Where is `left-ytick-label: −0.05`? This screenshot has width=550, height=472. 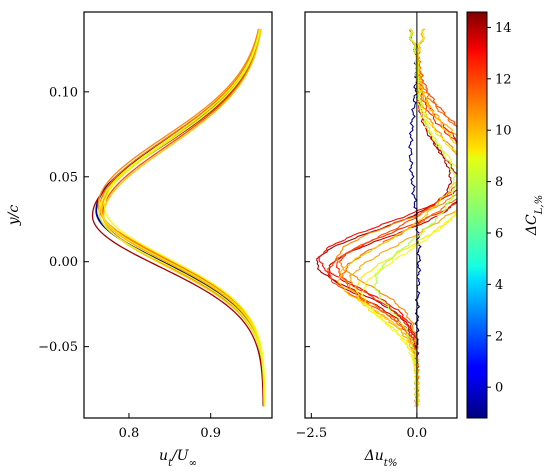 left-ytick-label: −0.05 is located at coordinates (58, 347).